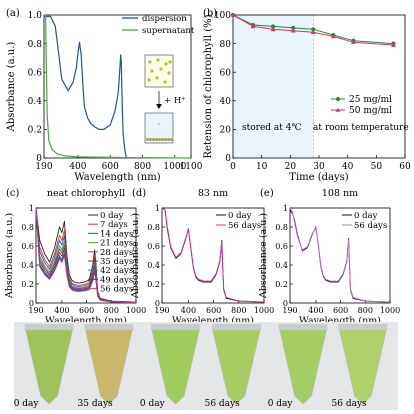  I want to click on series-line-25 mg/ml, so click(313, 29).